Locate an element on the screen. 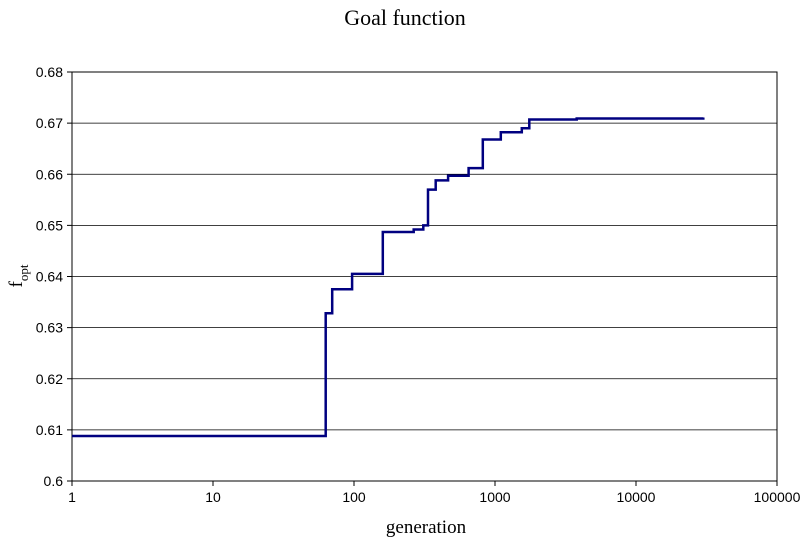  y-tick-label: 0.66 is located at coordinates (49, 174).